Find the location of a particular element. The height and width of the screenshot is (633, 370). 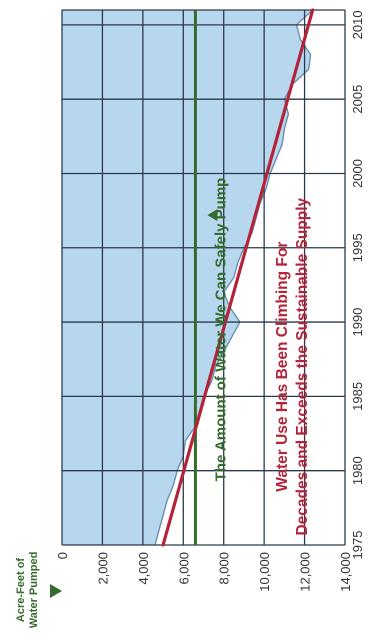

y-tick-label-12000: 12,000 is located at coordinates (305, 572).